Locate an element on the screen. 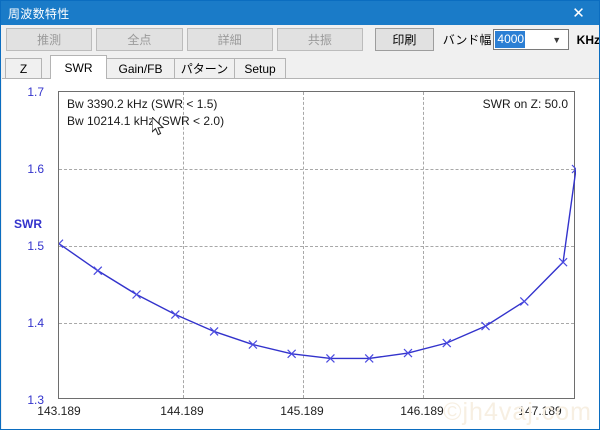 The width and height of the screenshot is (600, 430). toolbar: 推測 全点 詳細 共振 印刷 バンド幅 4000 ▼ KHz is located at coordinates (301, 39).